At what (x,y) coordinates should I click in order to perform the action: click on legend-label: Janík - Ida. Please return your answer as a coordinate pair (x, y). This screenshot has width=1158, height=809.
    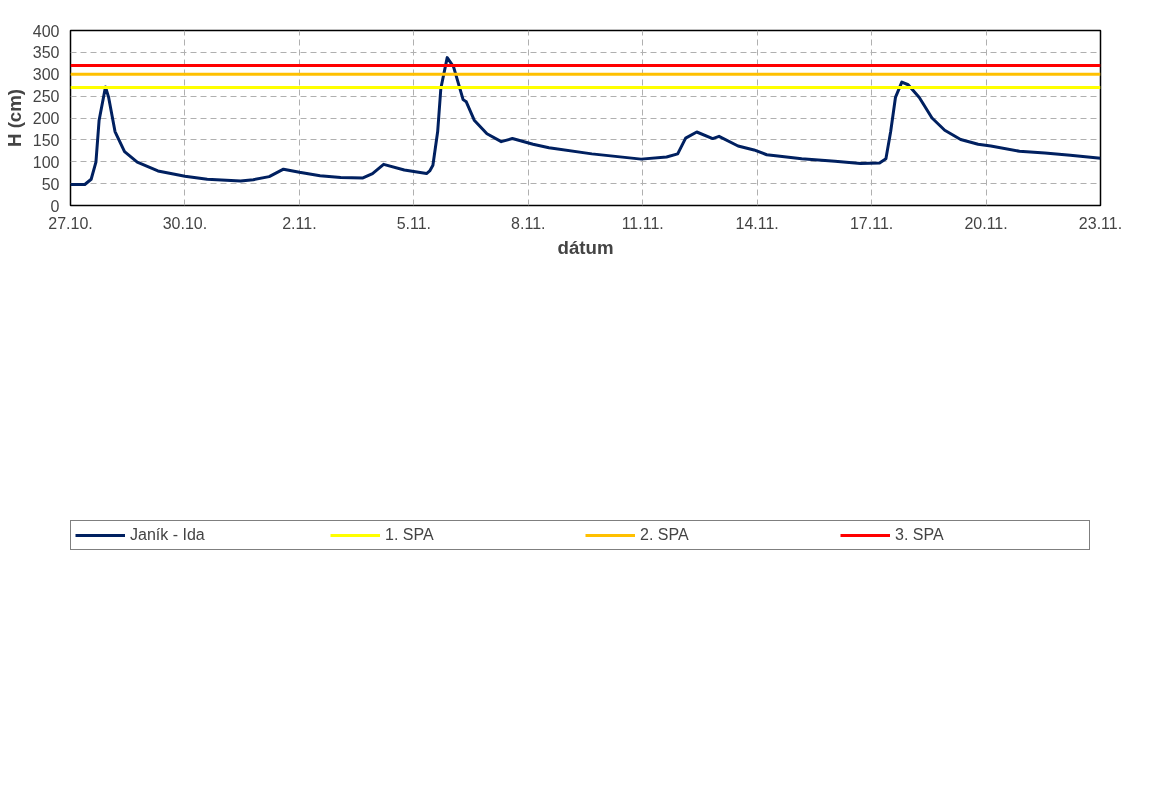
    Looking at the image, I should click on (168, 535).